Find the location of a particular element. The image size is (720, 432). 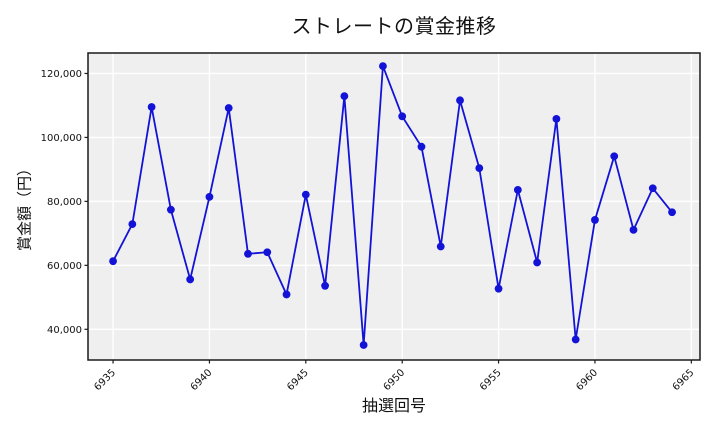

x-tick-label: 6940 is located at coordinates (202, 380).